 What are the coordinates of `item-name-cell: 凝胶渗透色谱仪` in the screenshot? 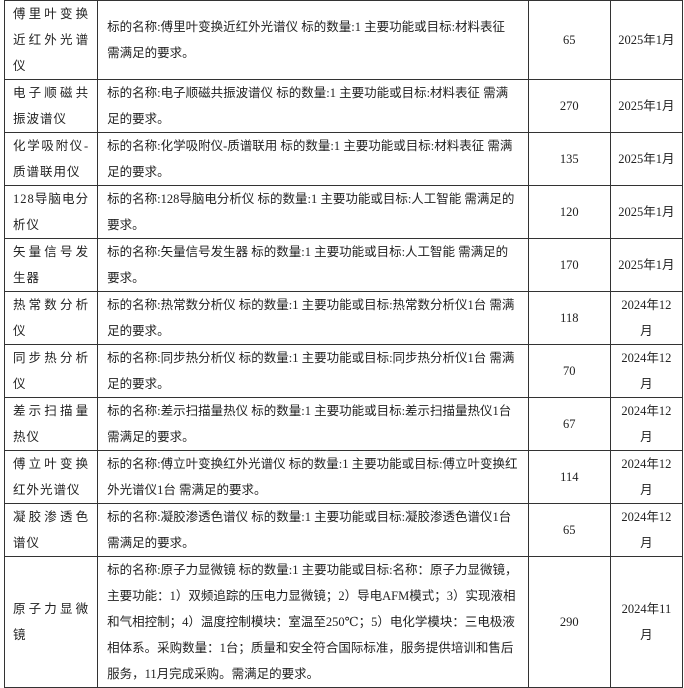 It's located at (51, 530).